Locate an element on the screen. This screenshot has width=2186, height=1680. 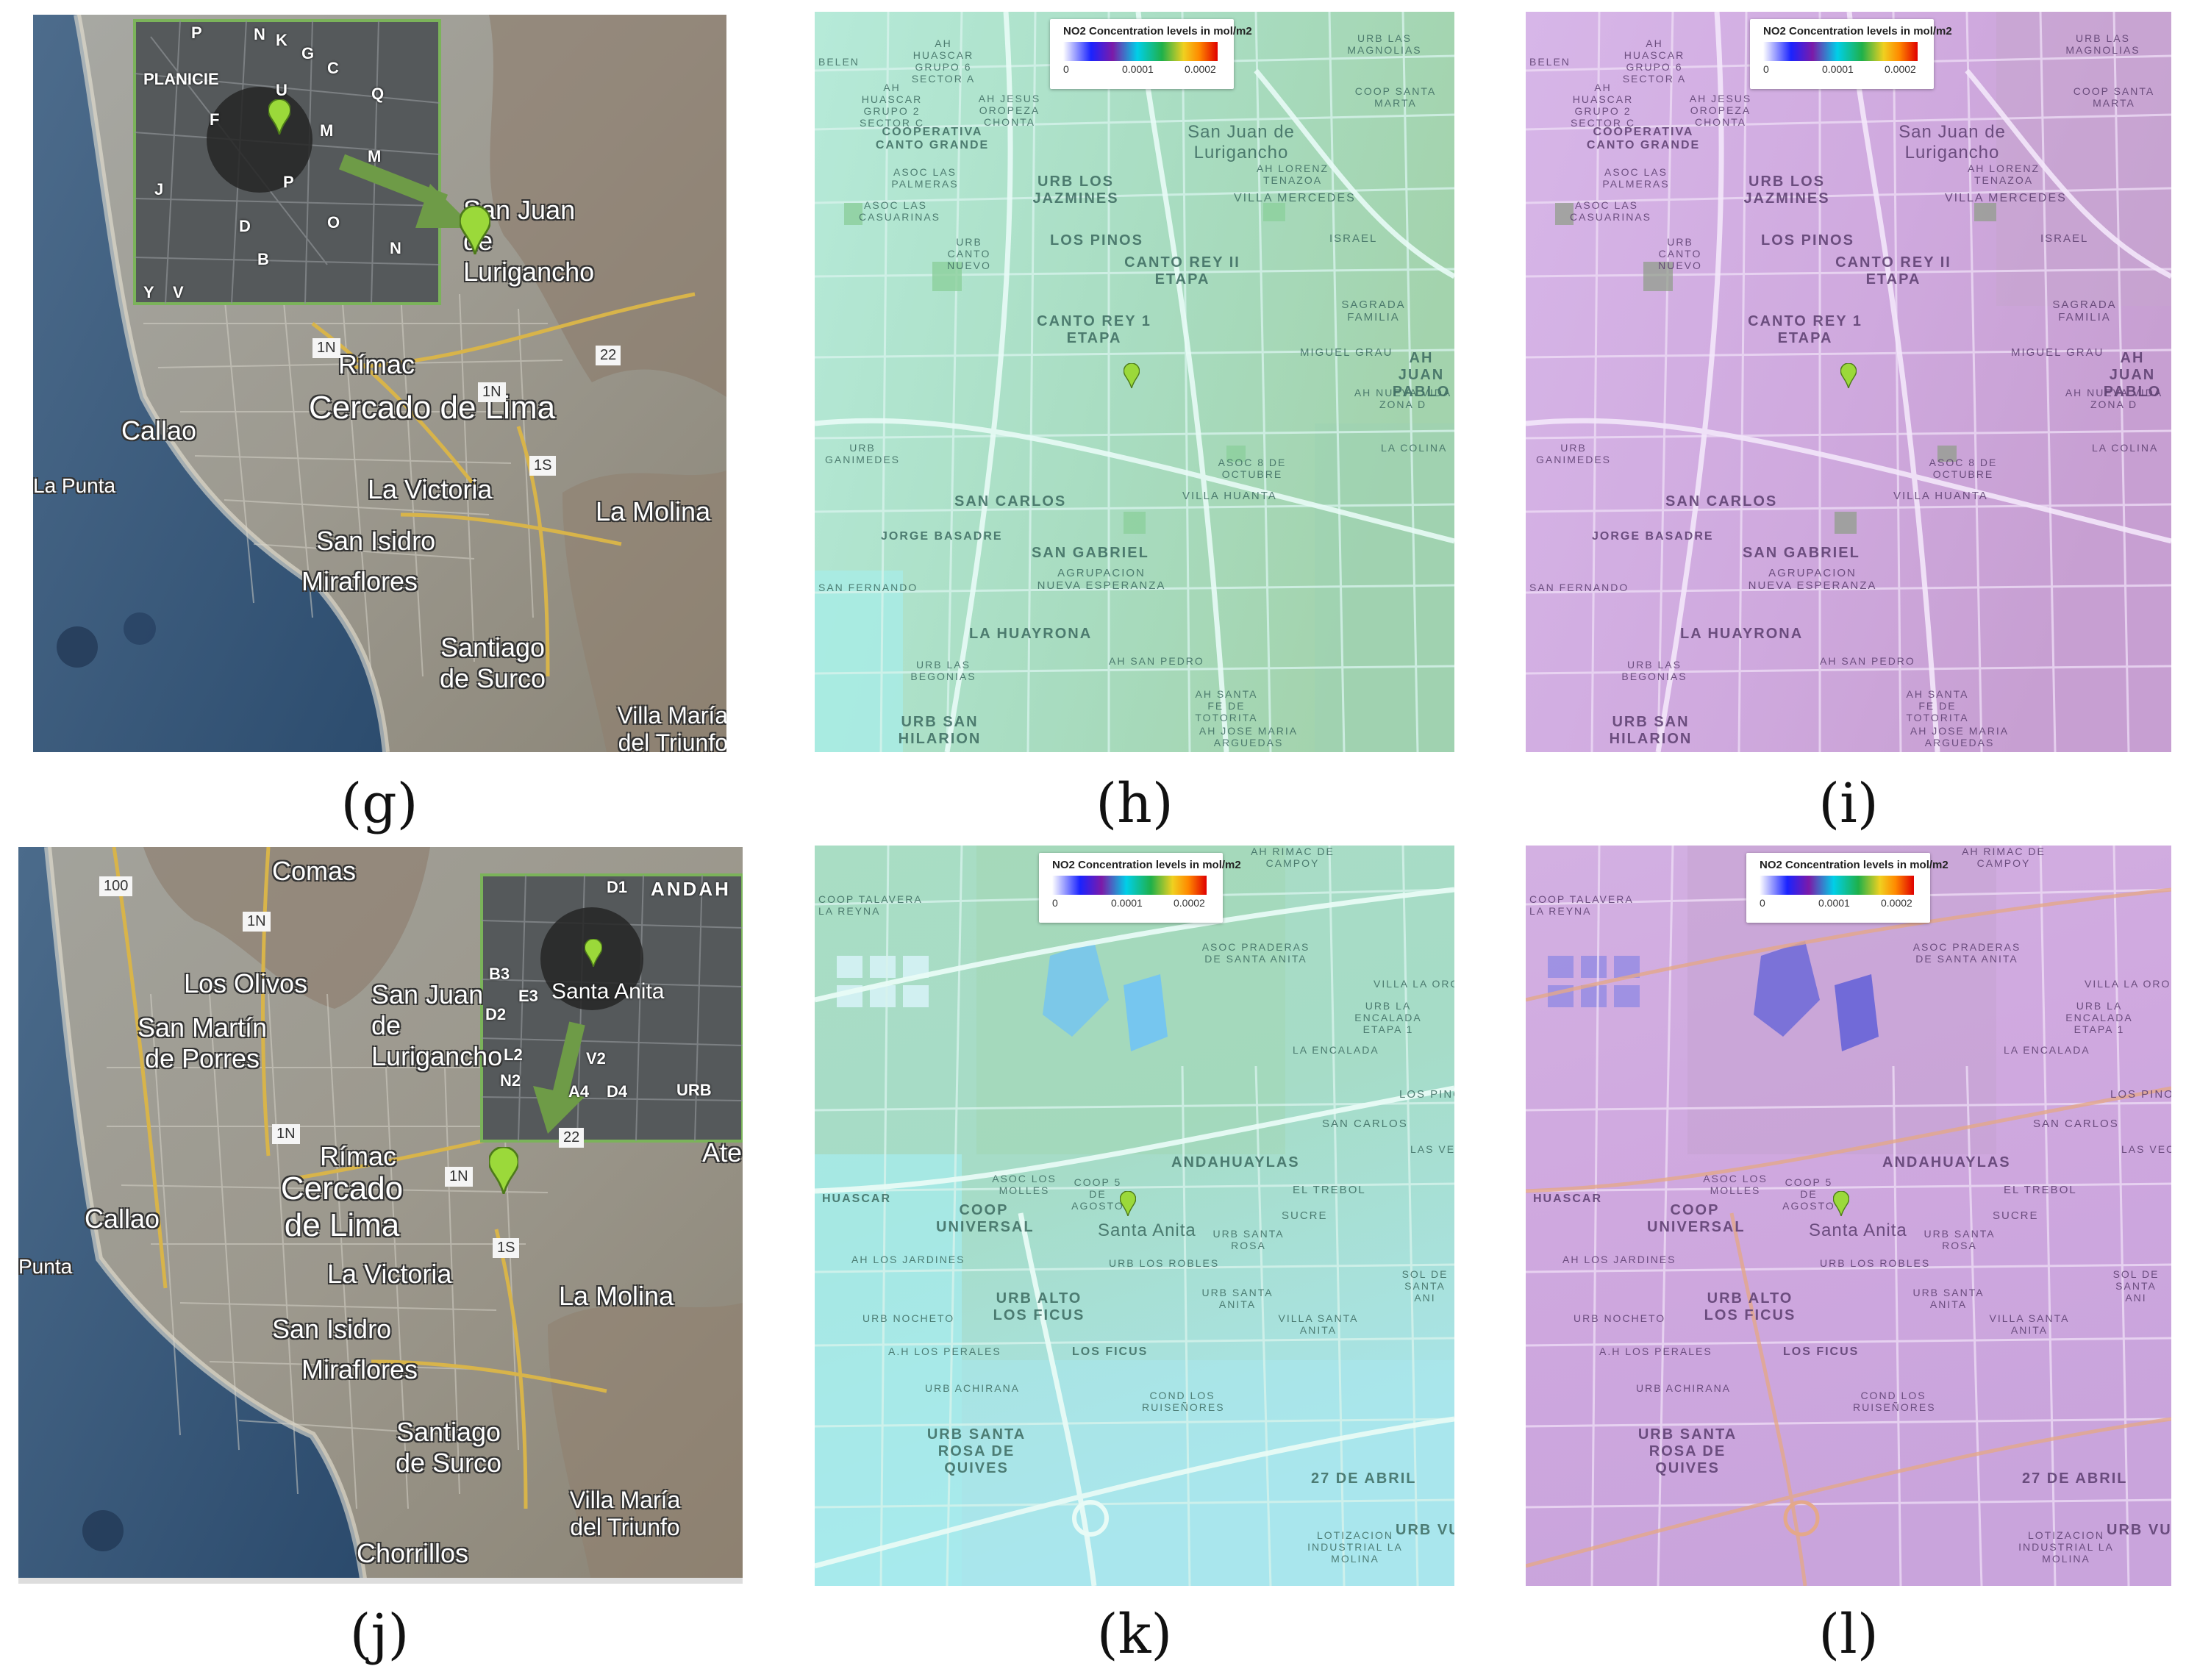
map-label: URB GANIMEDES is located at coordinates (862, 453).